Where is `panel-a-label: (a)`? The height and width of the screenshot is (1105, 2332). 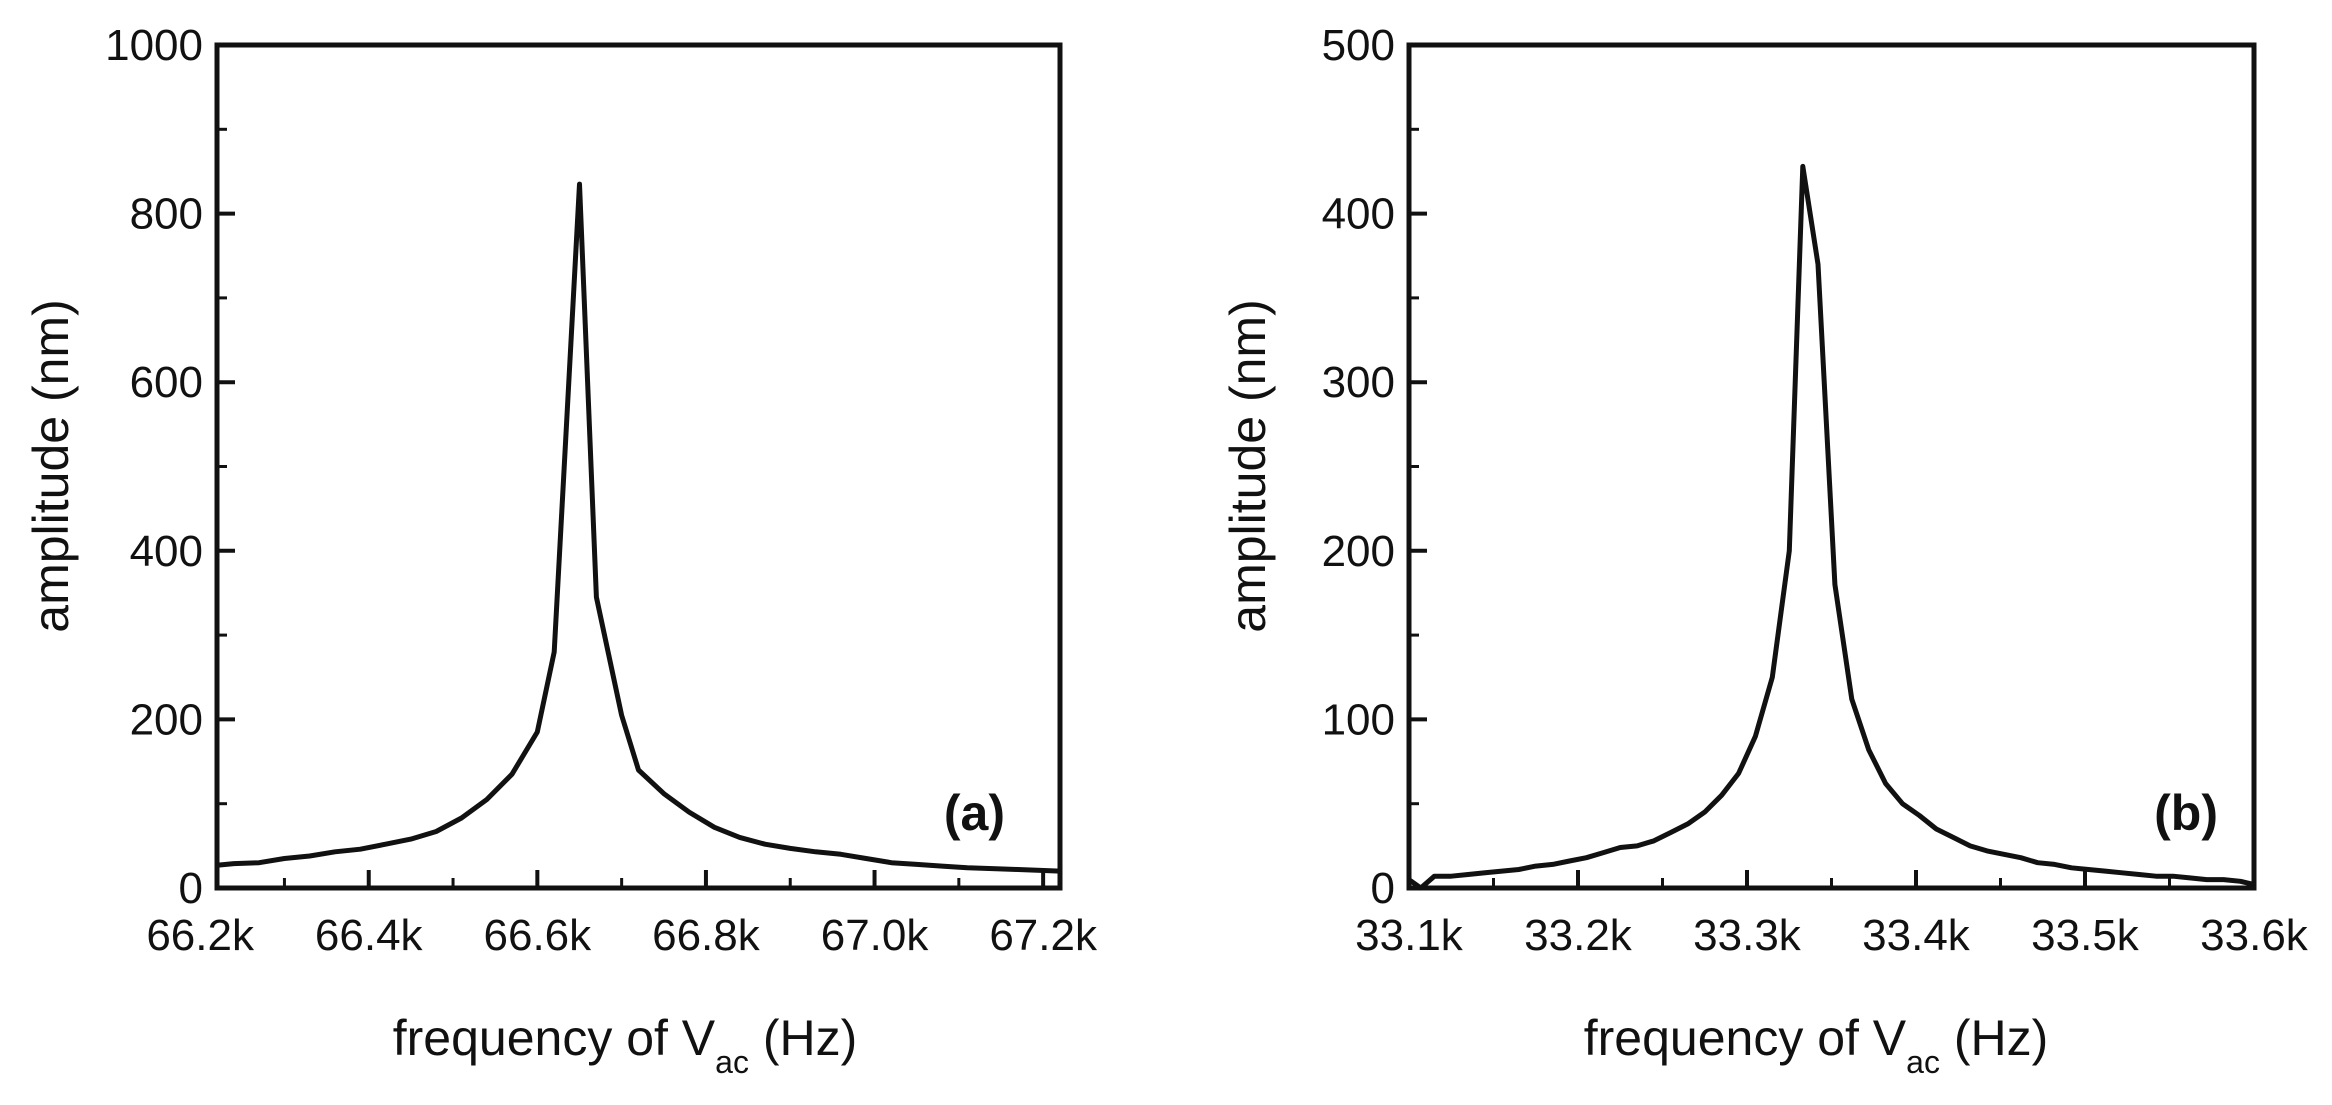 panel-a-label: (a) is located at coordinates (974, 813).